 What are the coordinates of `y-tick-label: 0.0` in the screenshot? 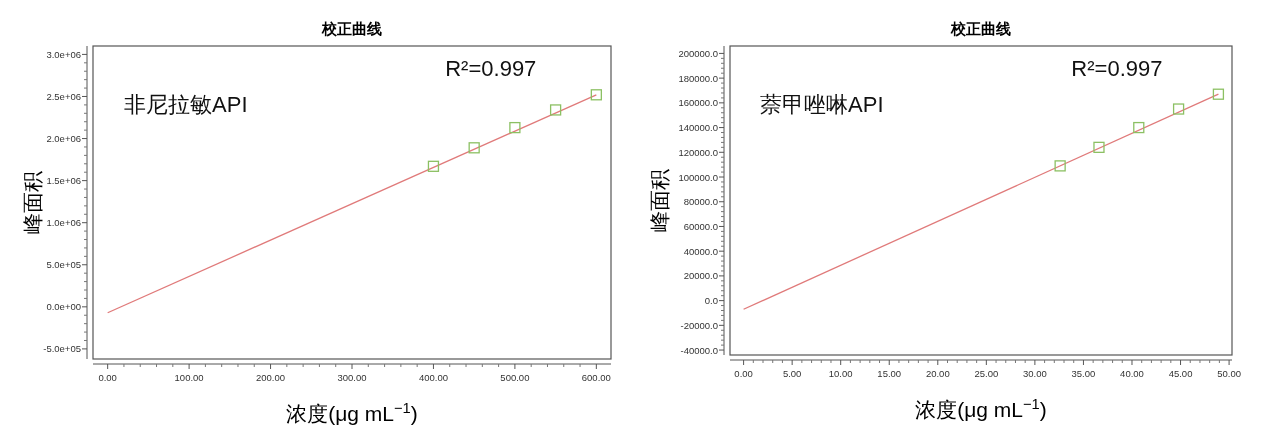 It's located at (711, 301).